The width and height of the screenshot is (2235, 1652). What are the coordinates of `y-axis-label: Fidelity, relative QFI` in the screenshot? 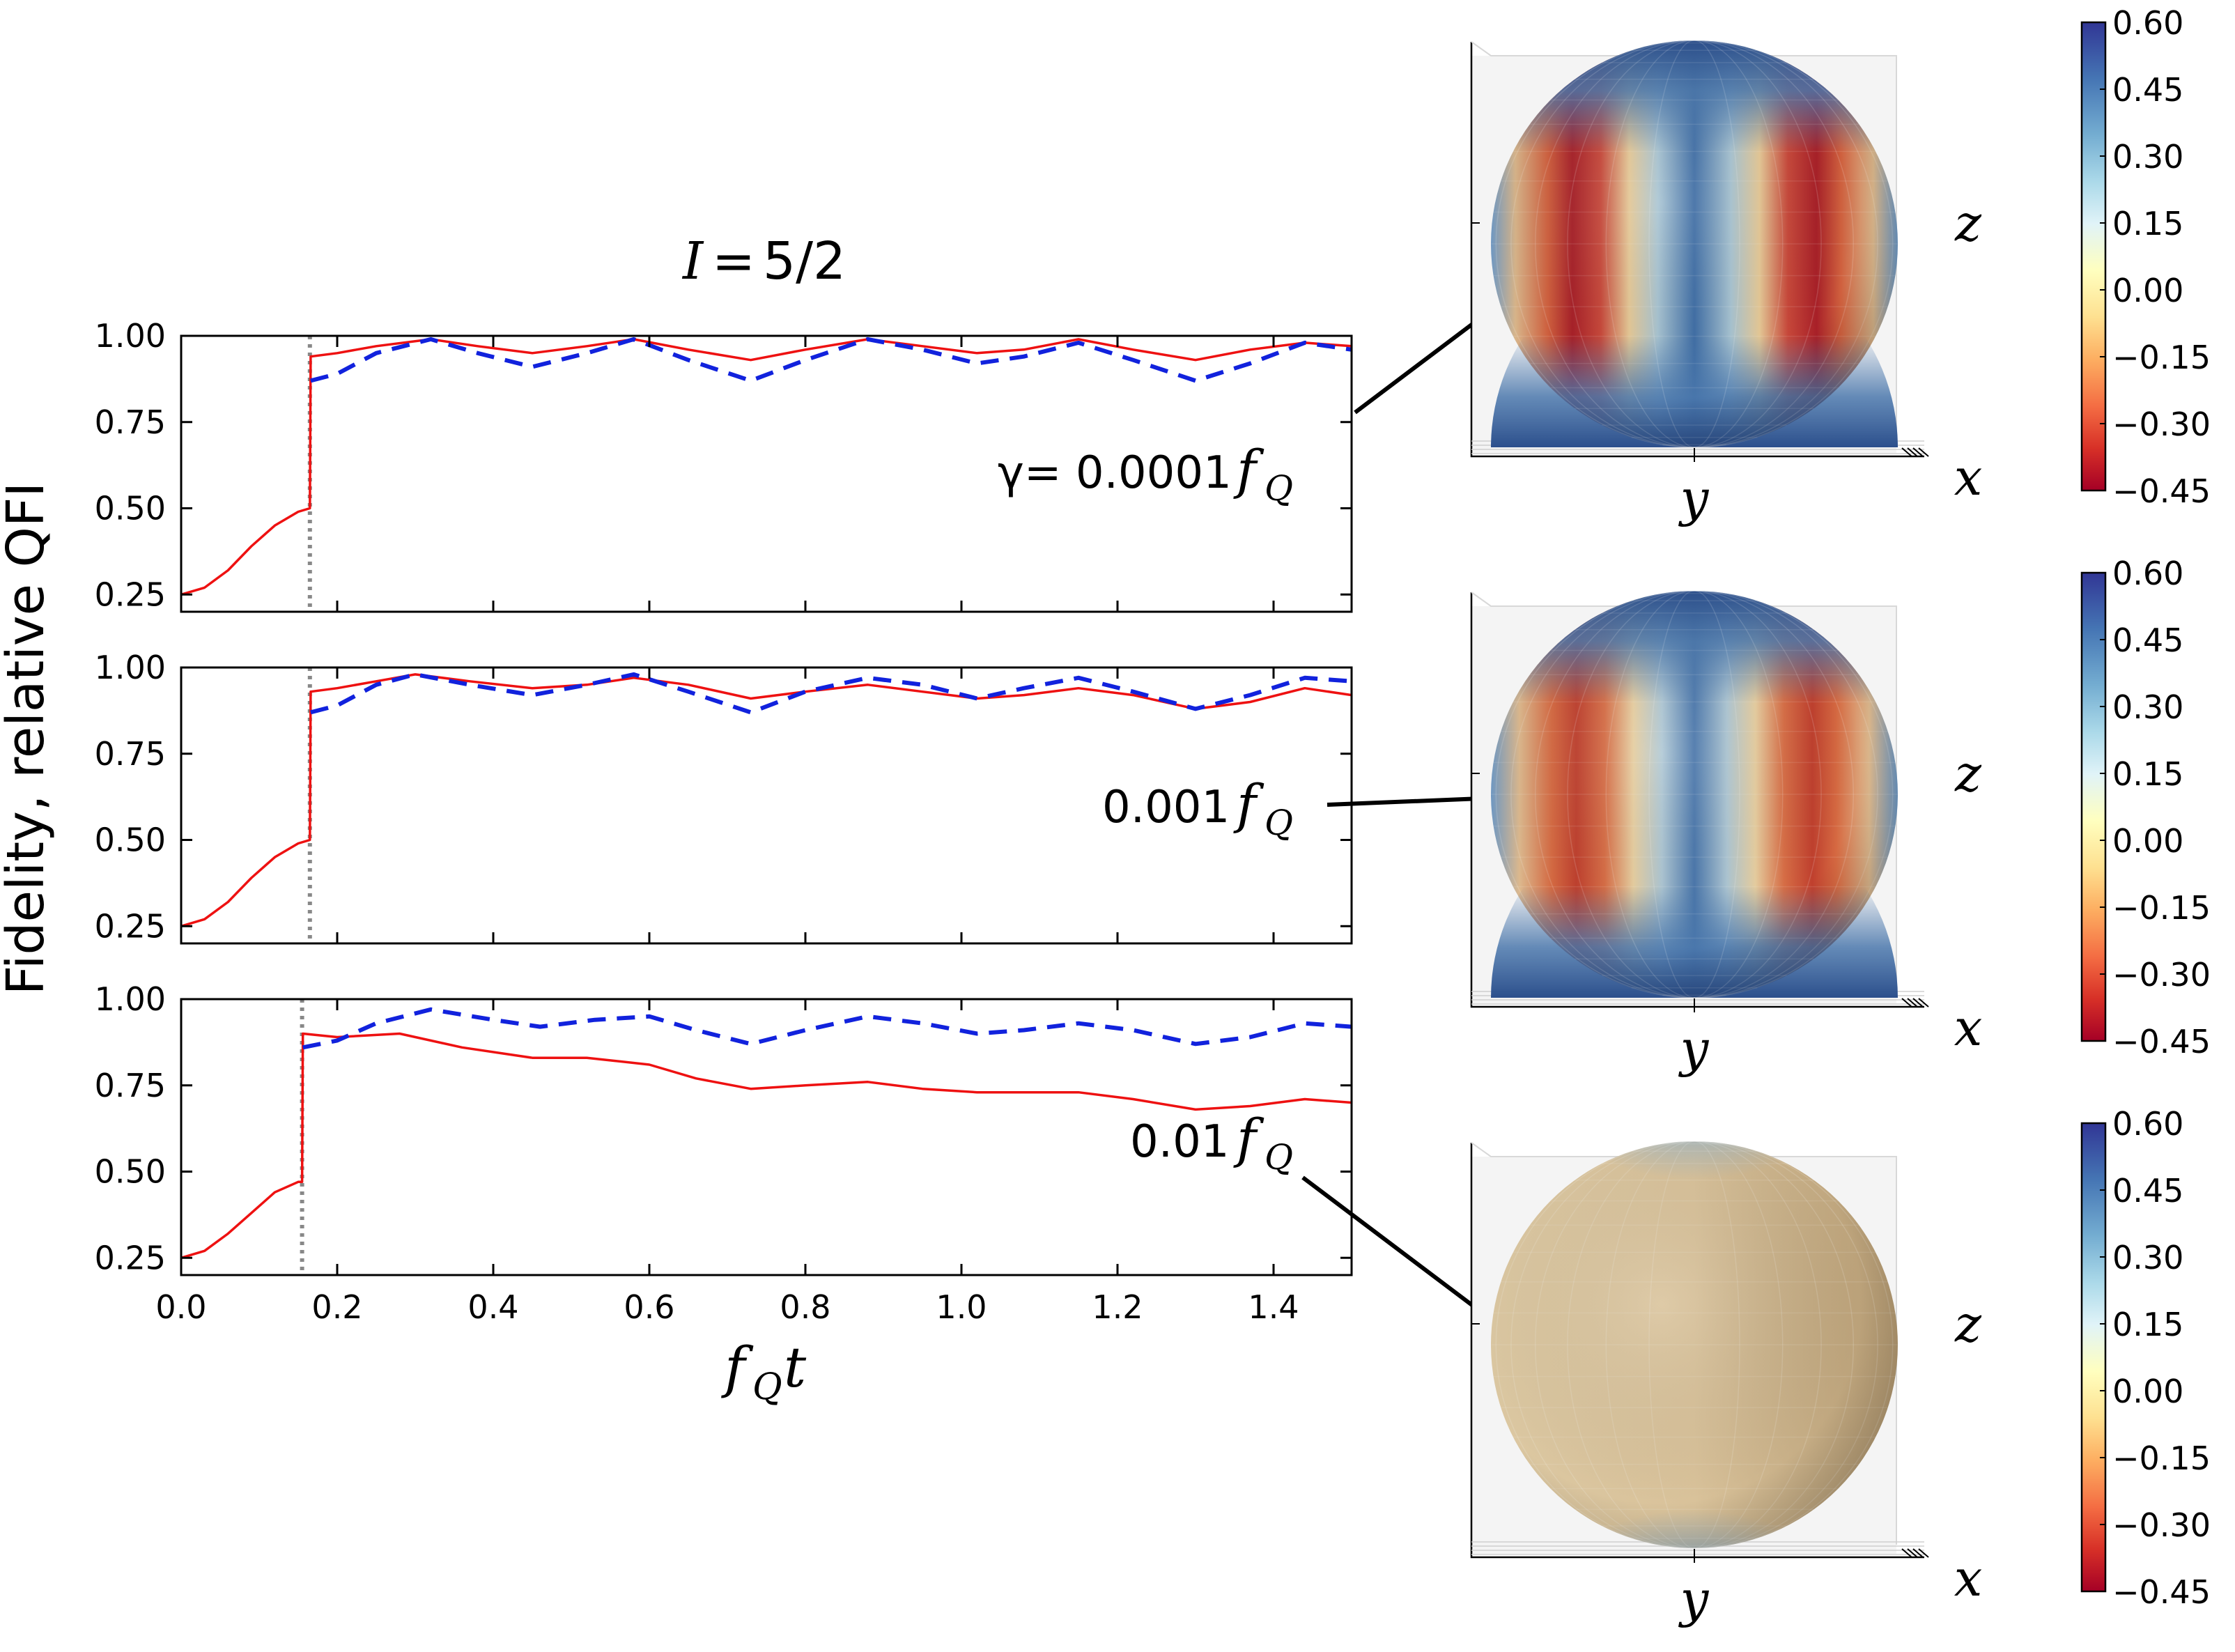 It's located at (28, 739).